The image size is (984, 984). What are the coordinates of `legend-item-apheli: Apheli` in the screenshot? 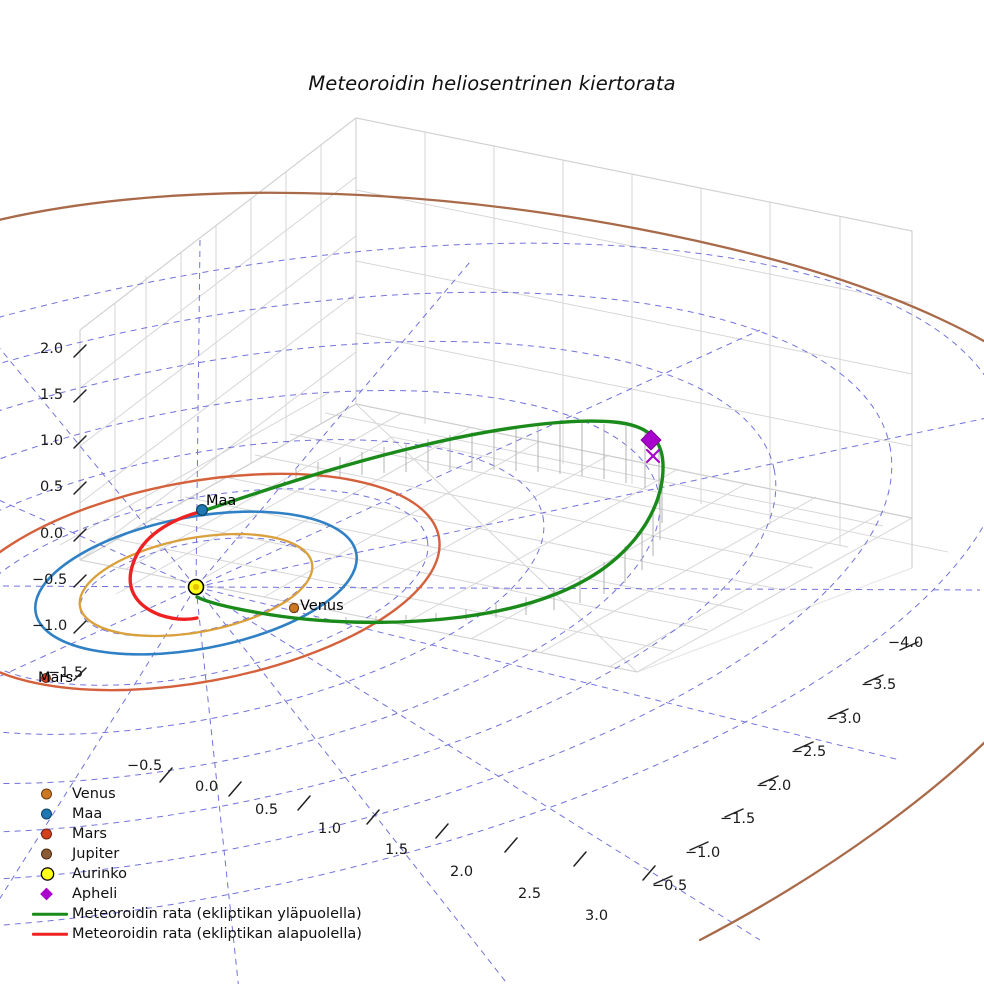 It's located at (188, 894).